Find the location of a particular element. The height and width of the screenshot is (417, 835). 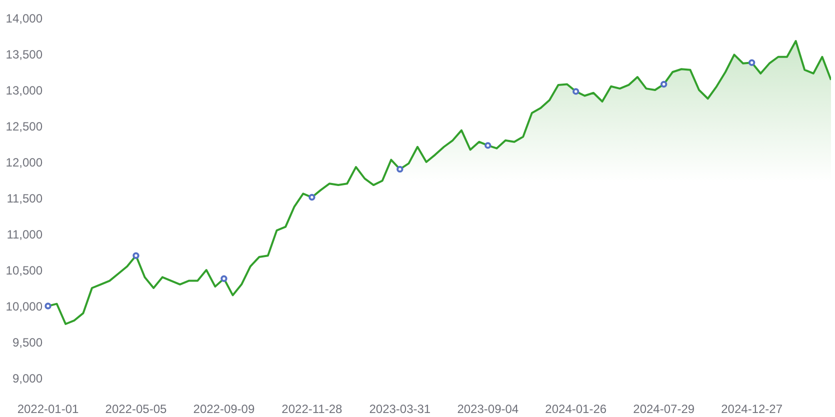

x-tick-label: 2023-09-04 is located at coordinates (488, 409).